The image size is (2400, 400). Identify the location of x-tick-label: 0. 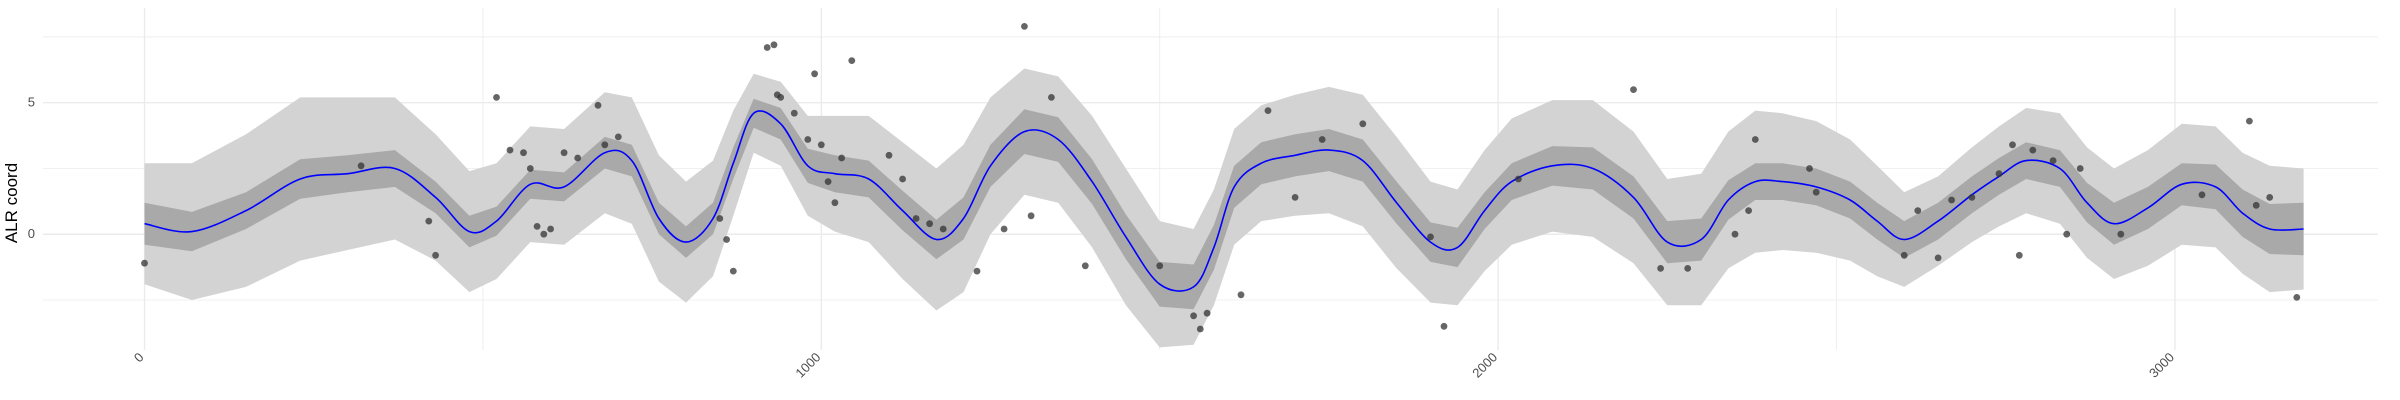
(139, 358).